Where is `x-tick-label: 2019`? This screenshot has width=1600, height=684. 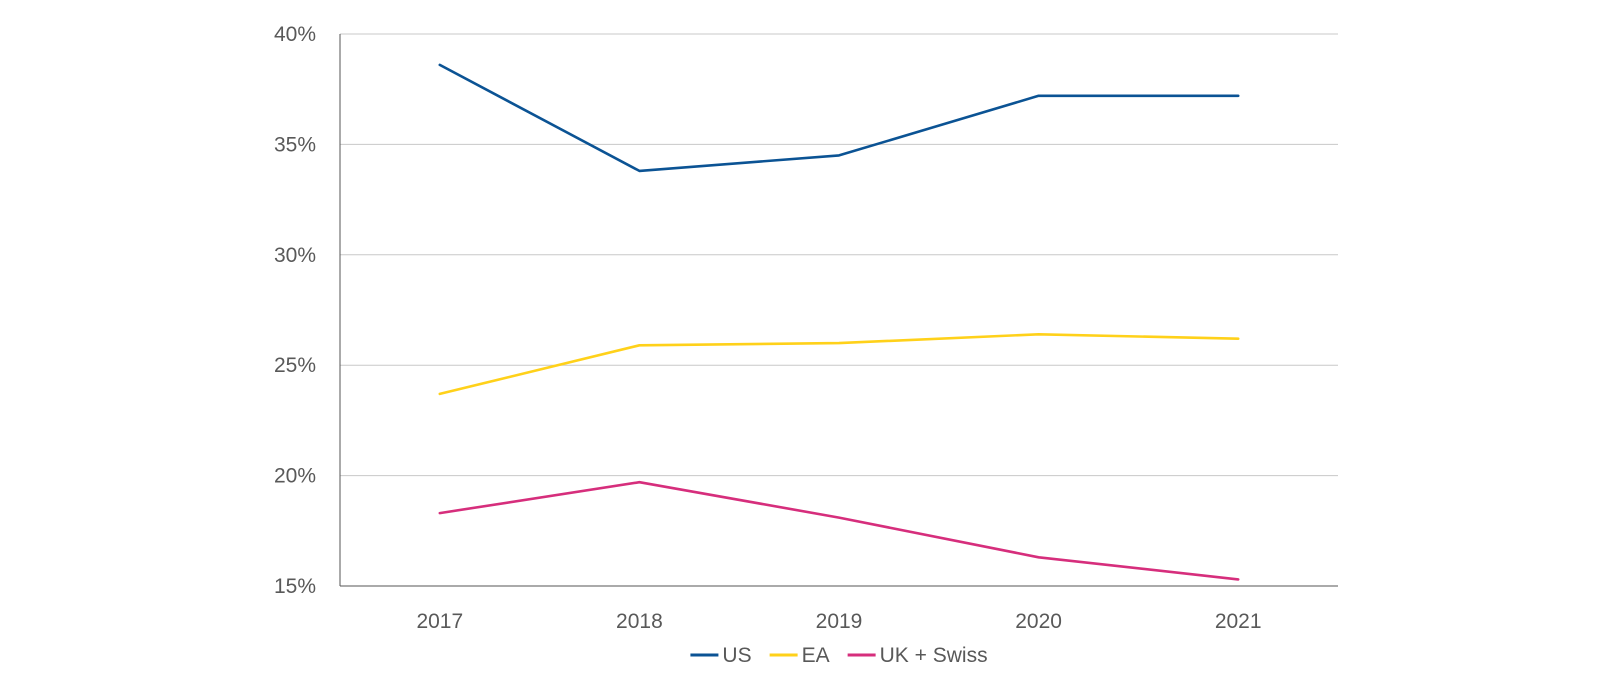 x-tick-label: 2019 is located at coordinates (839, 621).